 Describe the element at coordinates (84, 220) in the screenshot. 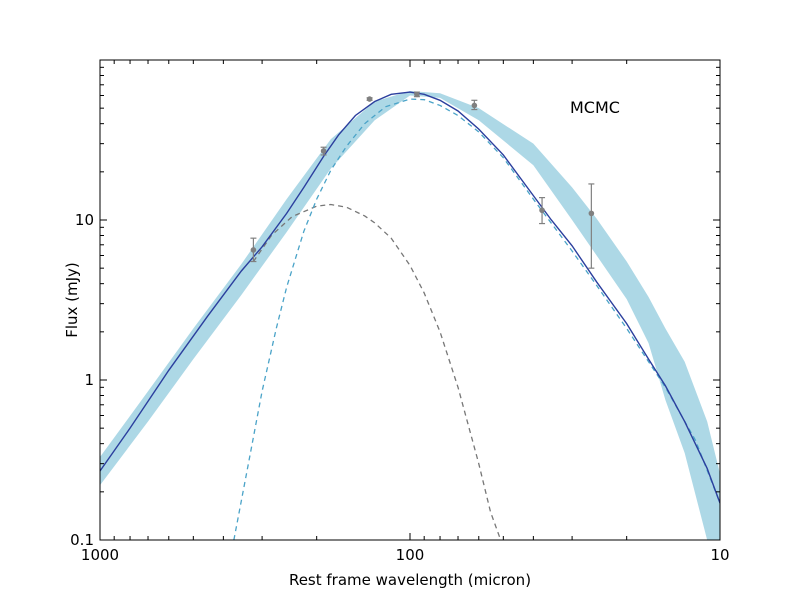

I see `y-tick-label: 10` at that location.